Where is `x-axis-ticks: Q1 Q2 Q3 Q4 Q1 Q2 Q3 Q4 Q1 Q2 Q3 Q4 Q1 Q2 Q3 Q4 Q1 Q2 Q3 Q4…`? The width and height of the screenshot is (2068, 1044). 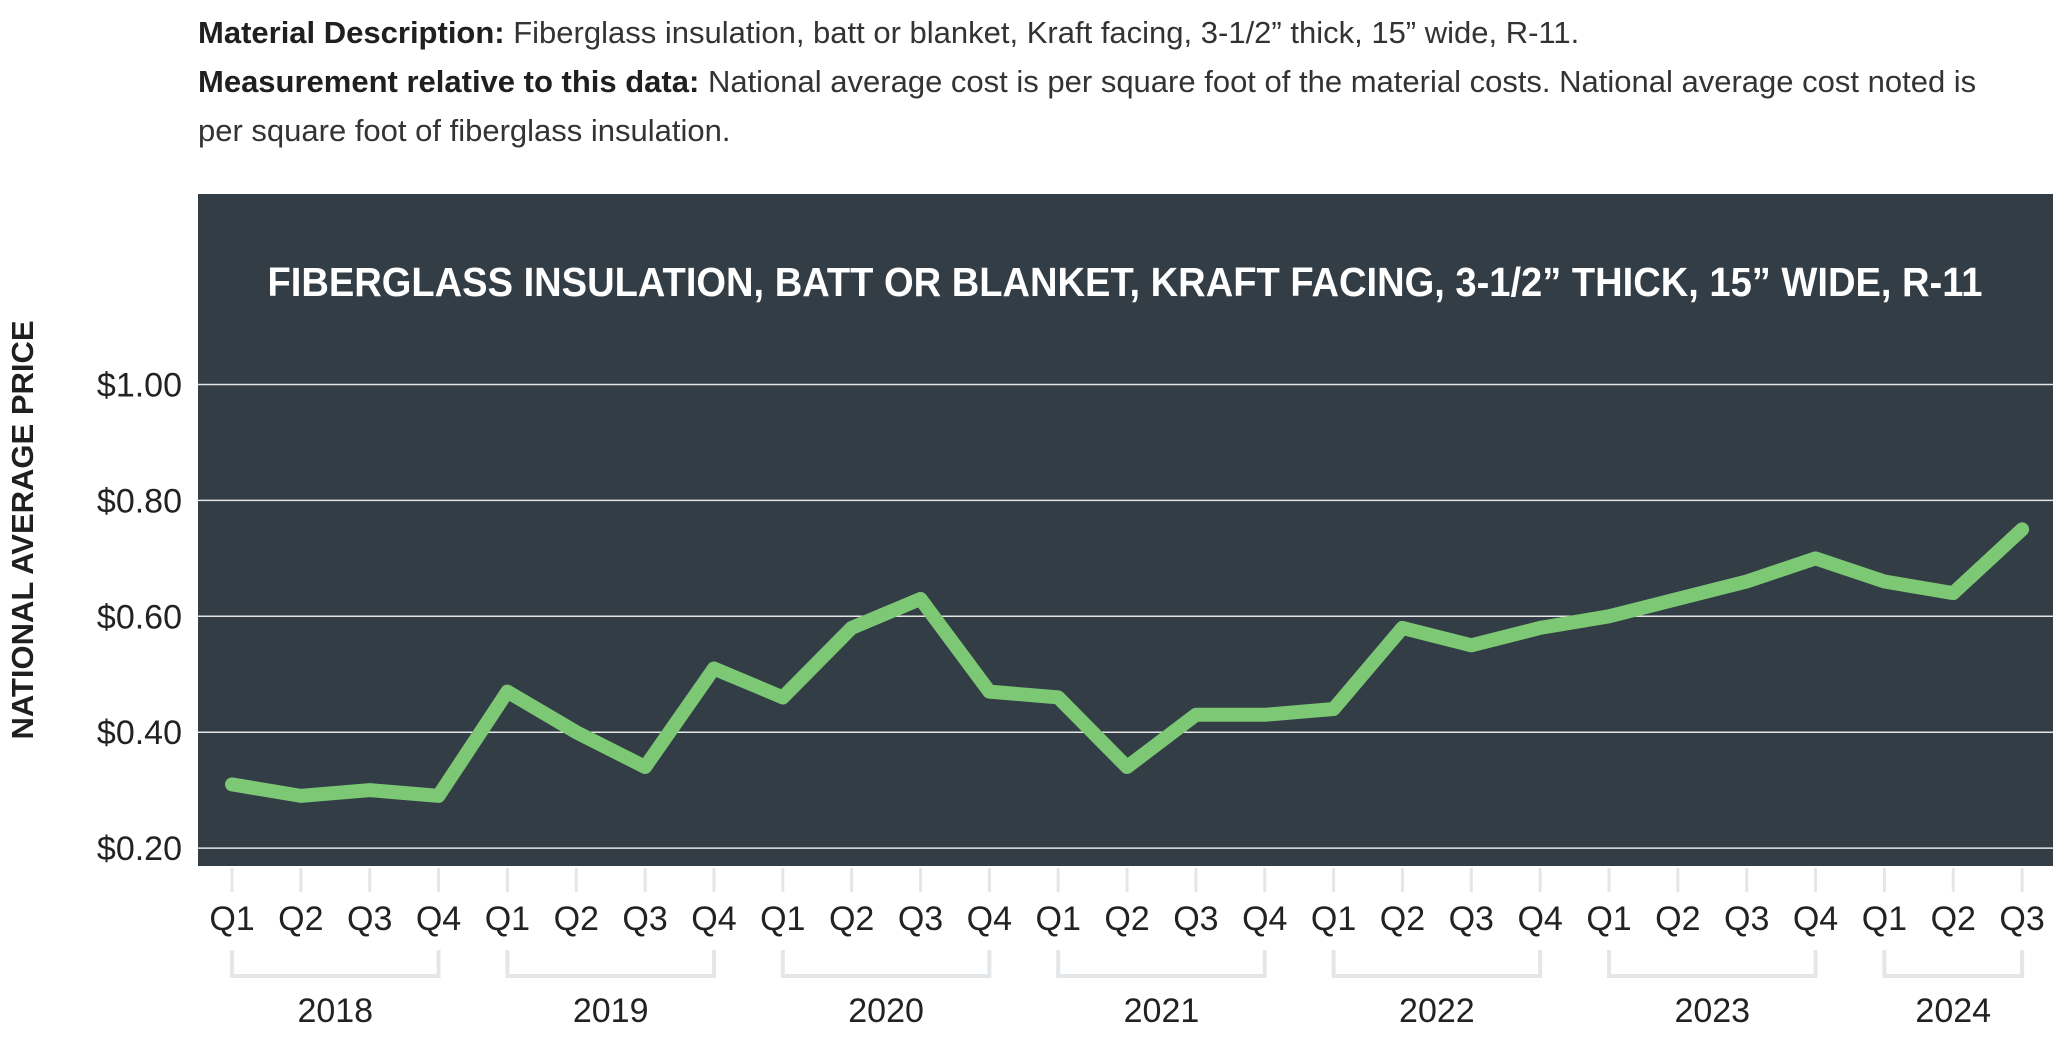 x-axis-ticks: Q1 Q2 Q3 Q4 Q1 Q2 Q3 Q4 Q1 Q2 Q3 Q4 Q1 Q2 Q3 Q4 Q1 Q2 Q3 Q4… is located at coordinates (1127, 903).